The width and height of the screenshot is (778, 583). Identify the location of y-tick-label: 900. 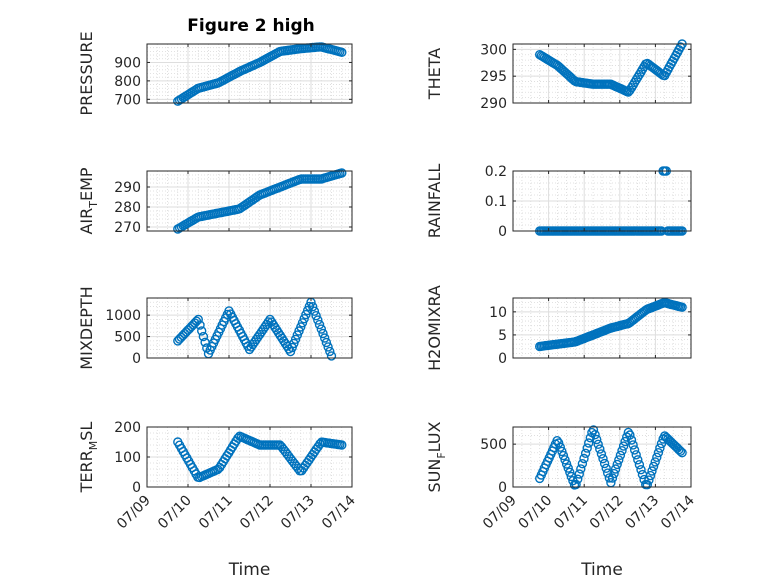
(127, 63).